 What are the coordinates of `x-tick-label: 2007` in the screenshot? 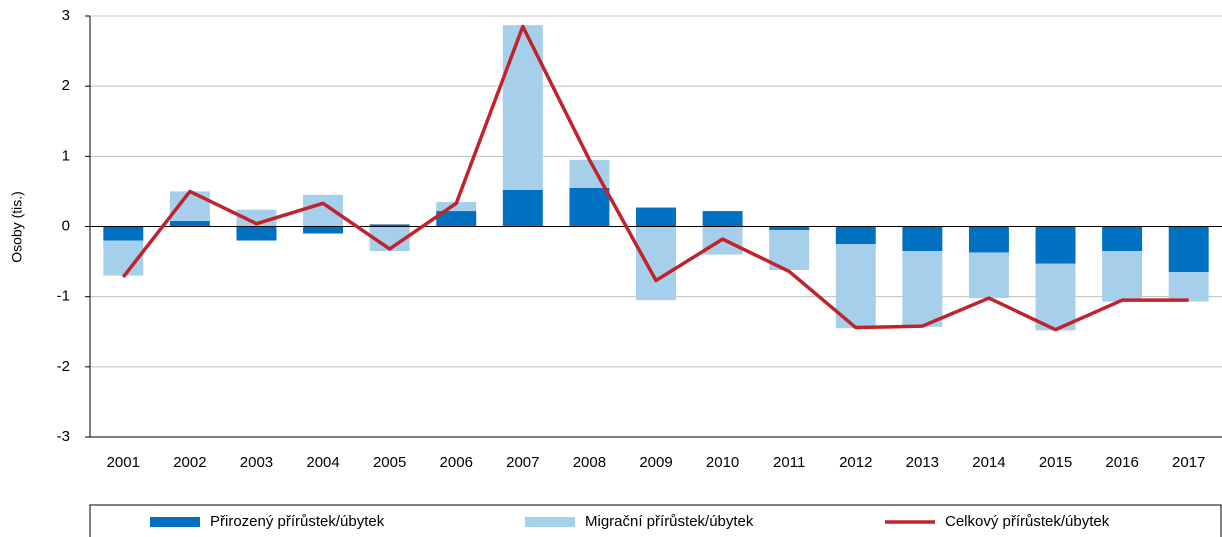 It's located at (522, 462).